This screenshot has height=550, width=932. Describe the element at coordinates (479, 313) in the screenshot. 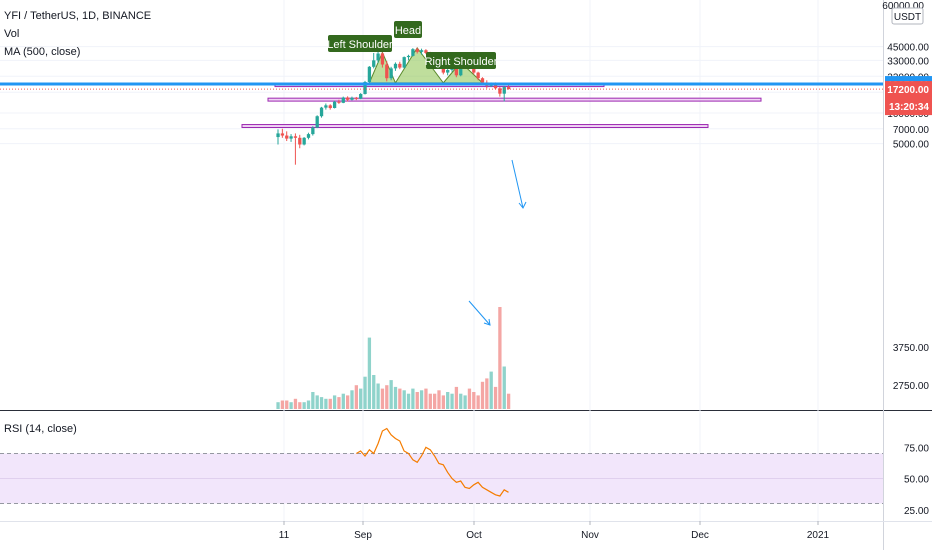

I see `volume-arrow-shaft` at that location.